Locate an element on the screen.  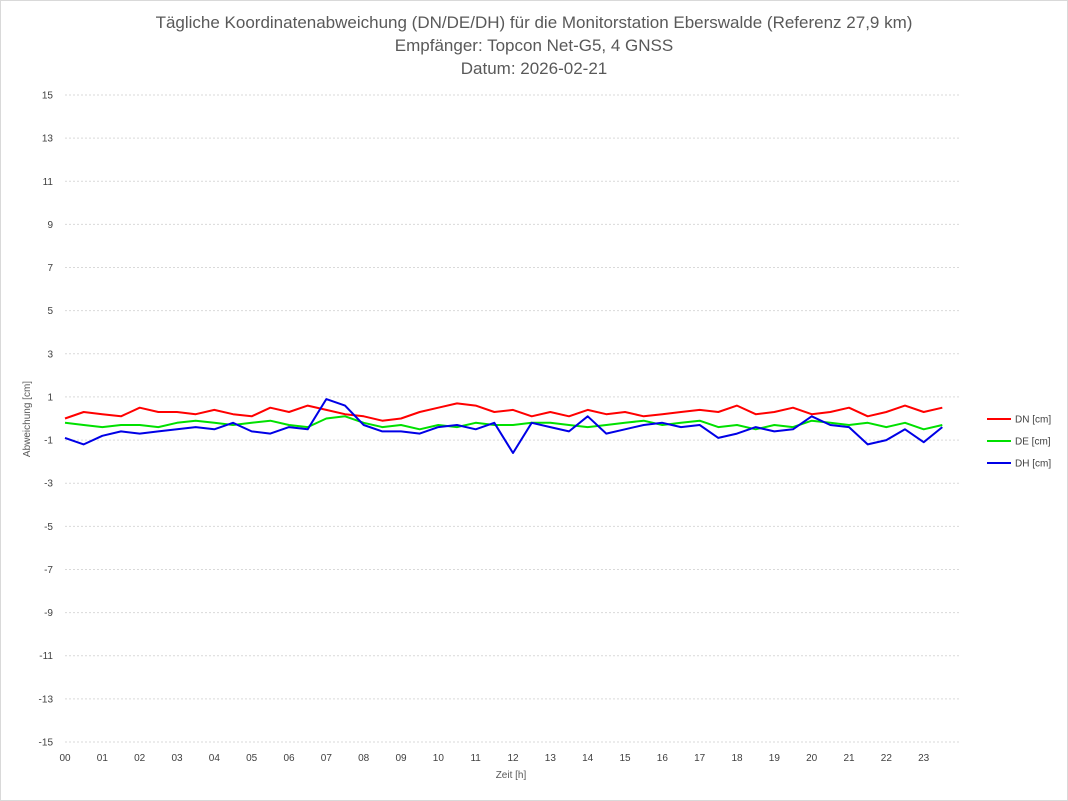
y-tick-label: 15 is located at coordinates (48, 96).